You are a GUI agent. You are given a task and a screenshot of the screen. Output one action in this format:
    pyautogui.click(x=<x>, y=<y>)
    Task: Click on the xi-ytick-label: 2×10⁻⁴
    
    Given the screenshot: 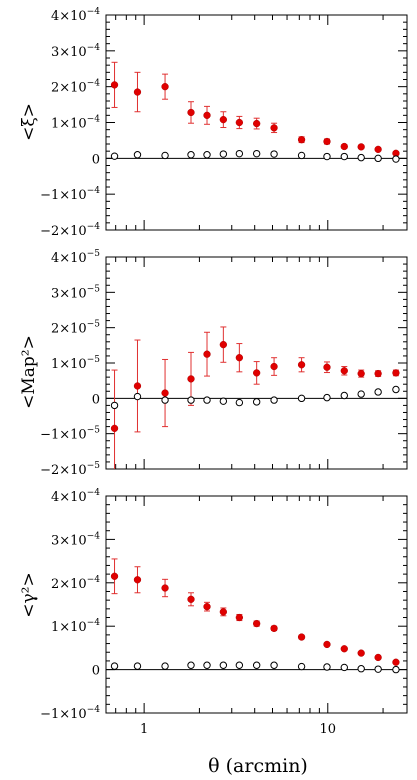 What is the action you would take?
    pyautogui.click(x=75, y=87)
    